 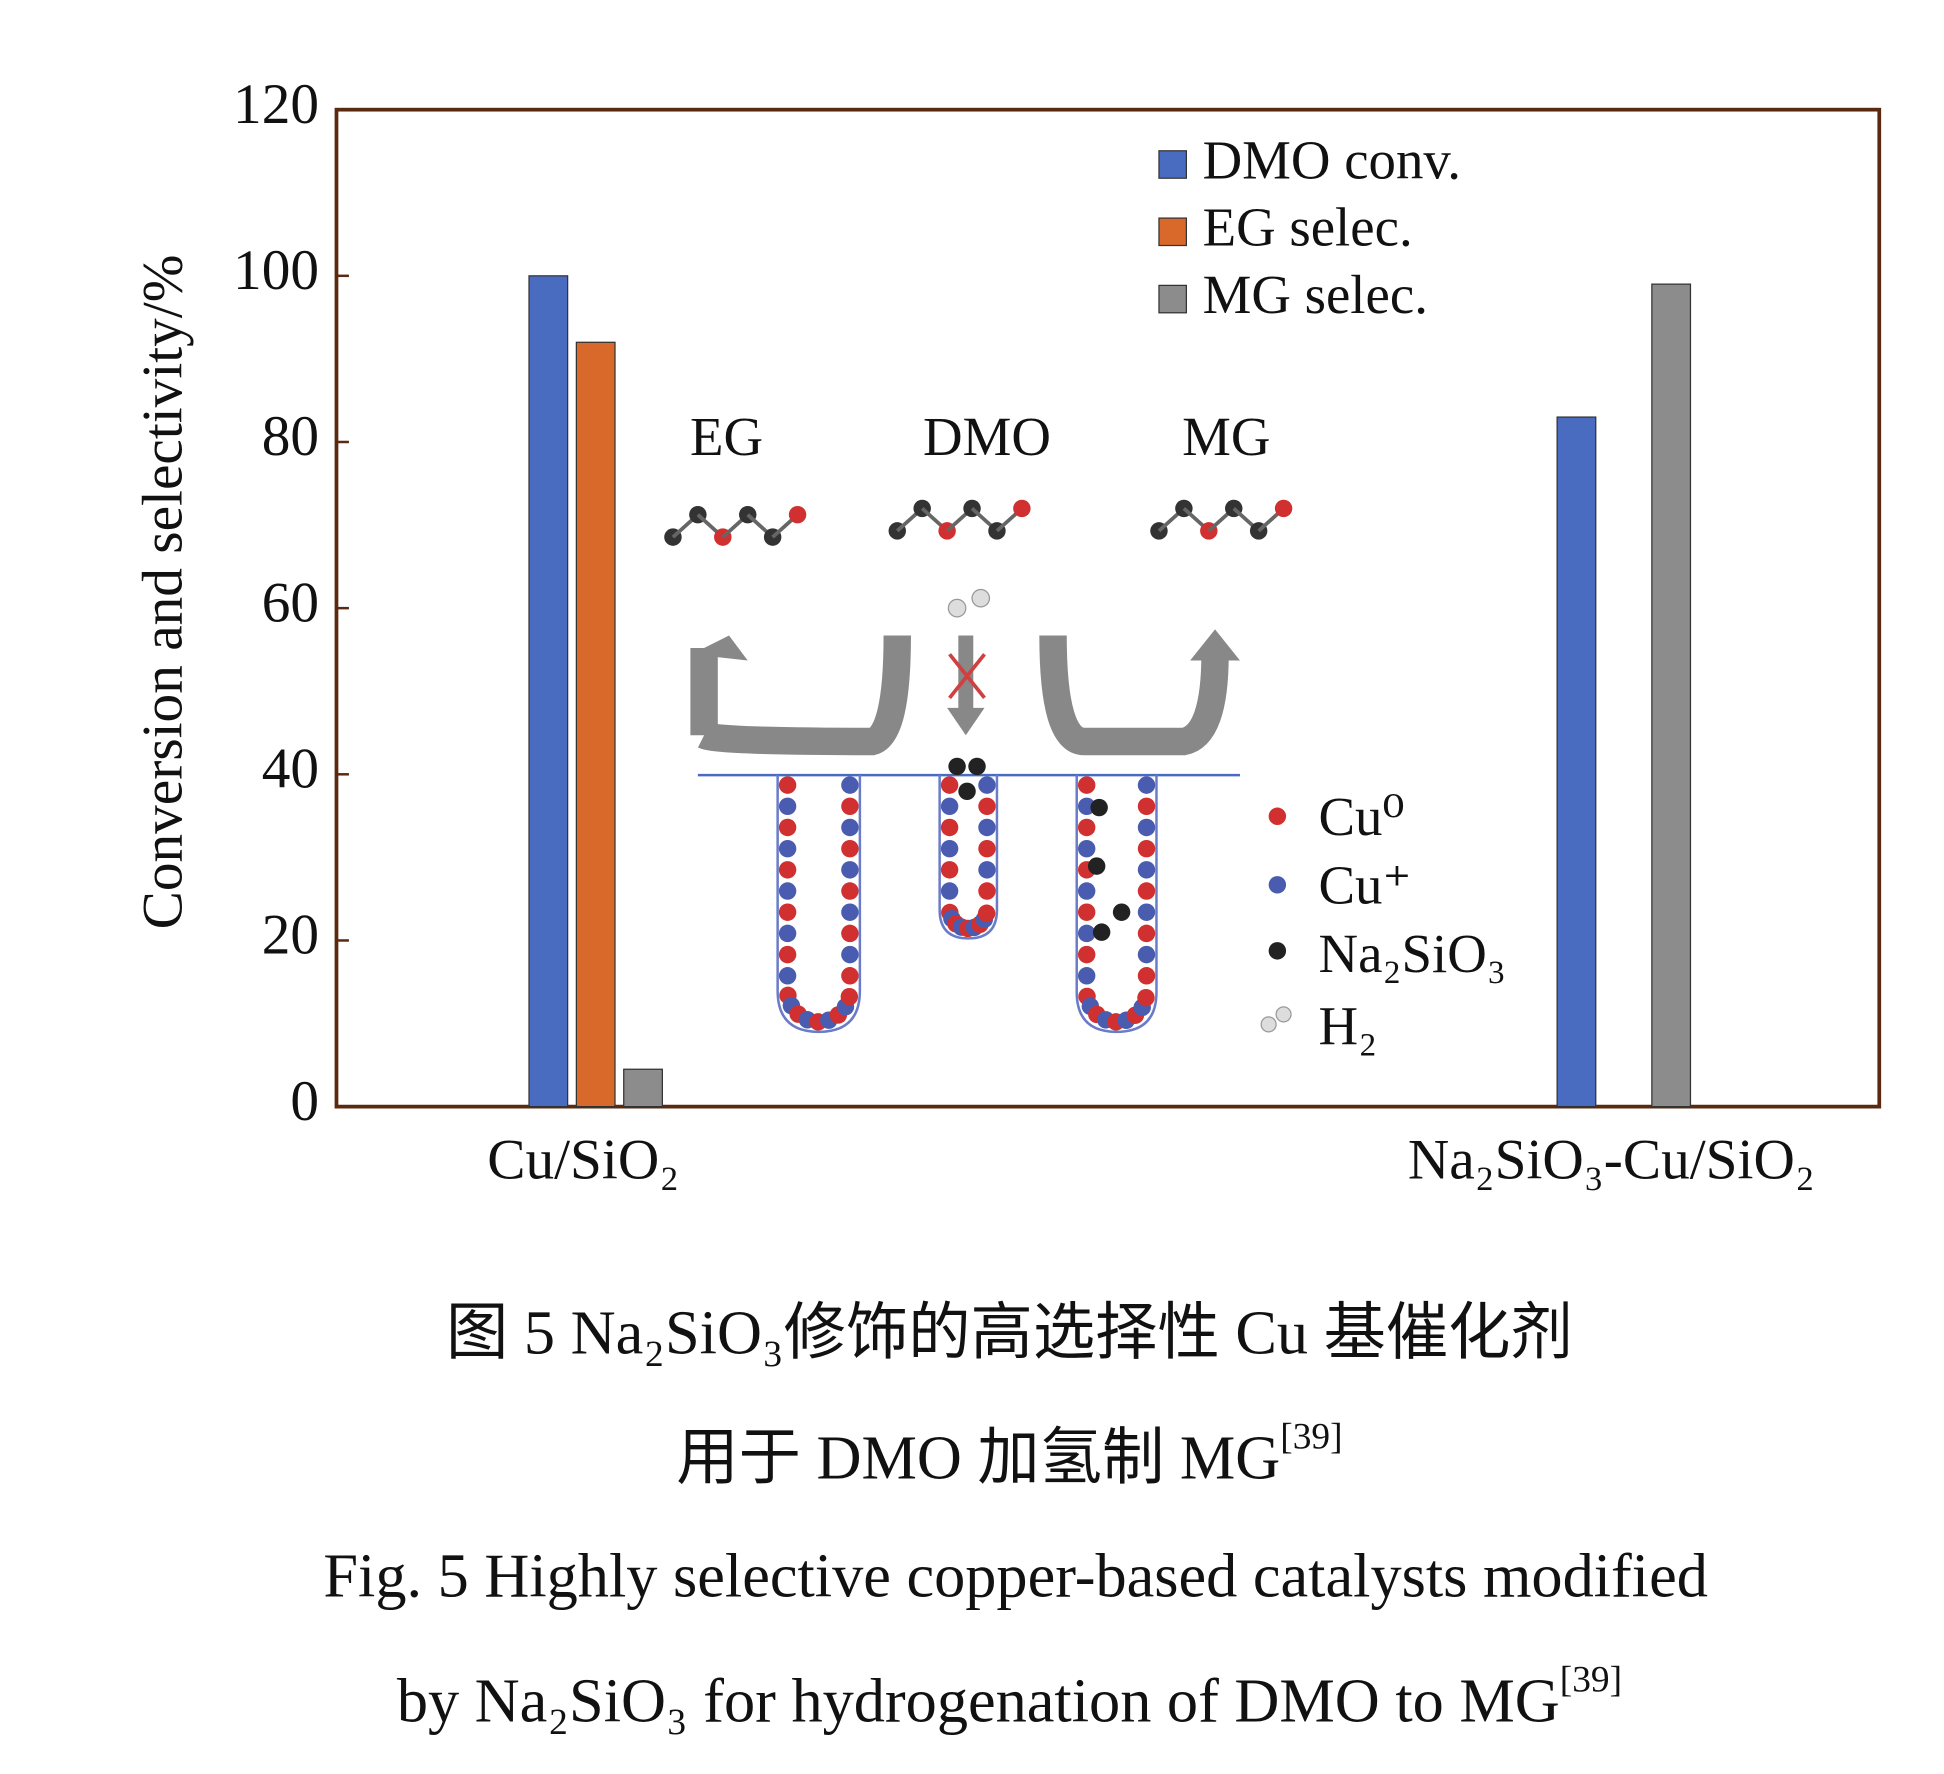 What do you see at coordinates (1315, 294) in the screenshot?
I see `legend-label: MG selec.` at bounding box center [1315, 294].